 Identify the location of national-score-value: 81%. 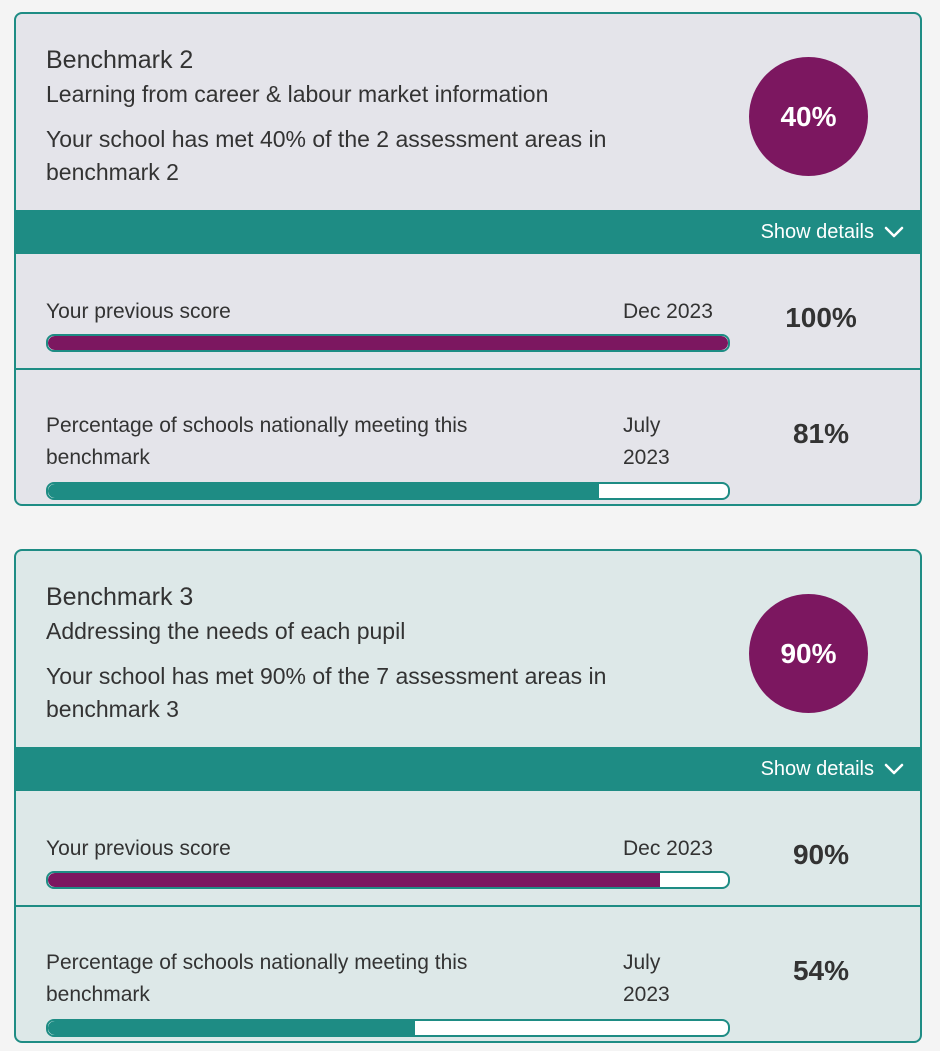
(821, 433).